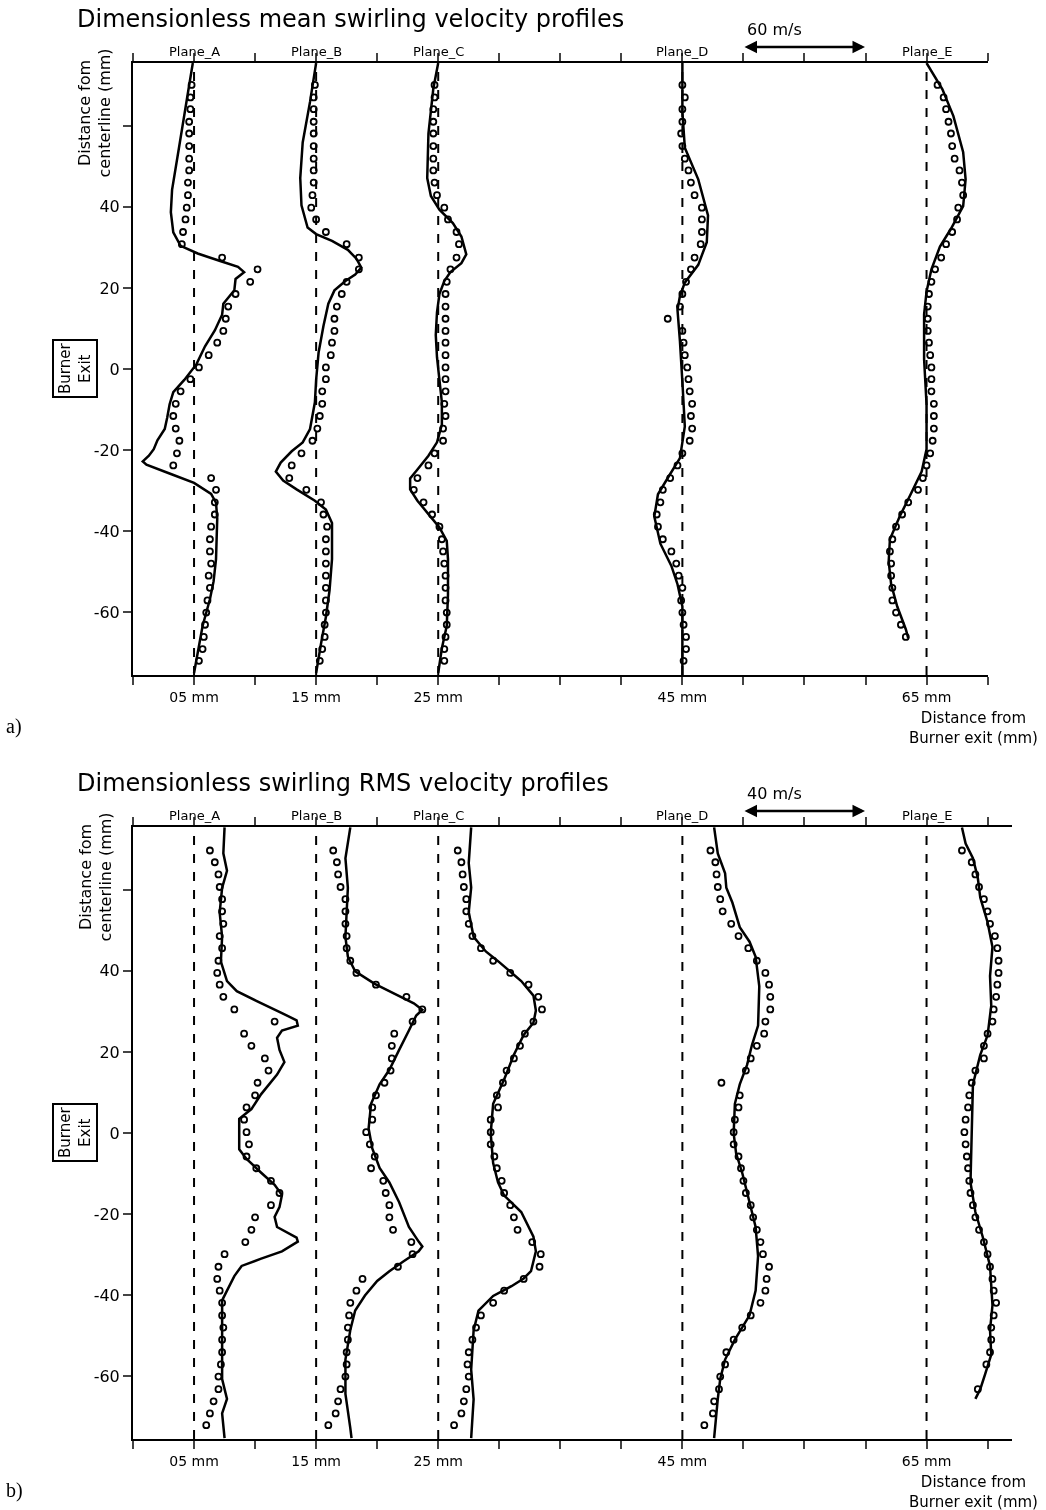 This screenshot has height=1510, width=1046. Describe the element at coordinates (109, 207) in the screenshot. I see `y-tick-label: 40` at that location.